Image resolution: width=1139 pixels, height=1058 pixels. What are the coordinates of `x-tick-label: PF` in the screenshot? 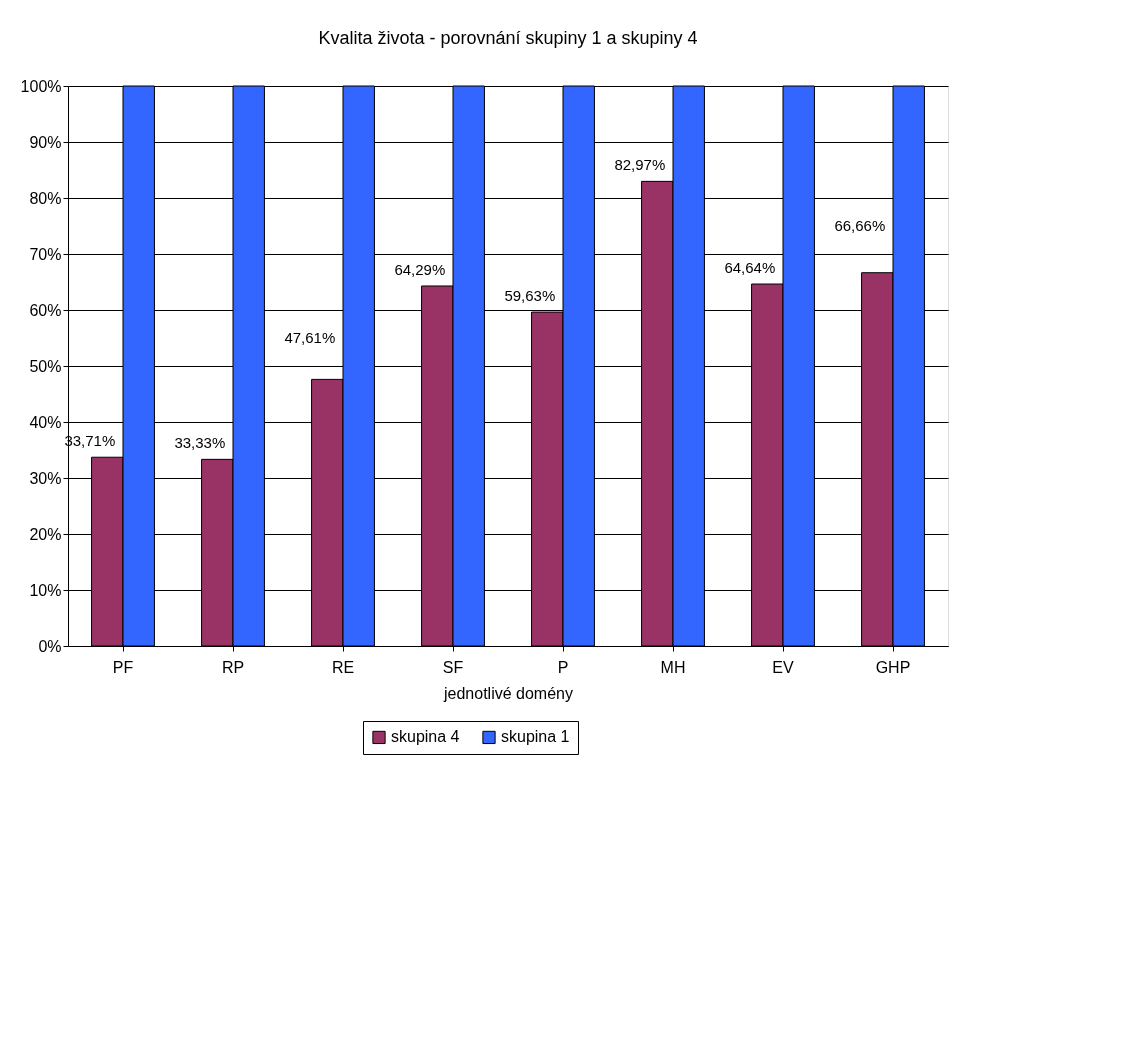 It's located at (123, 667).